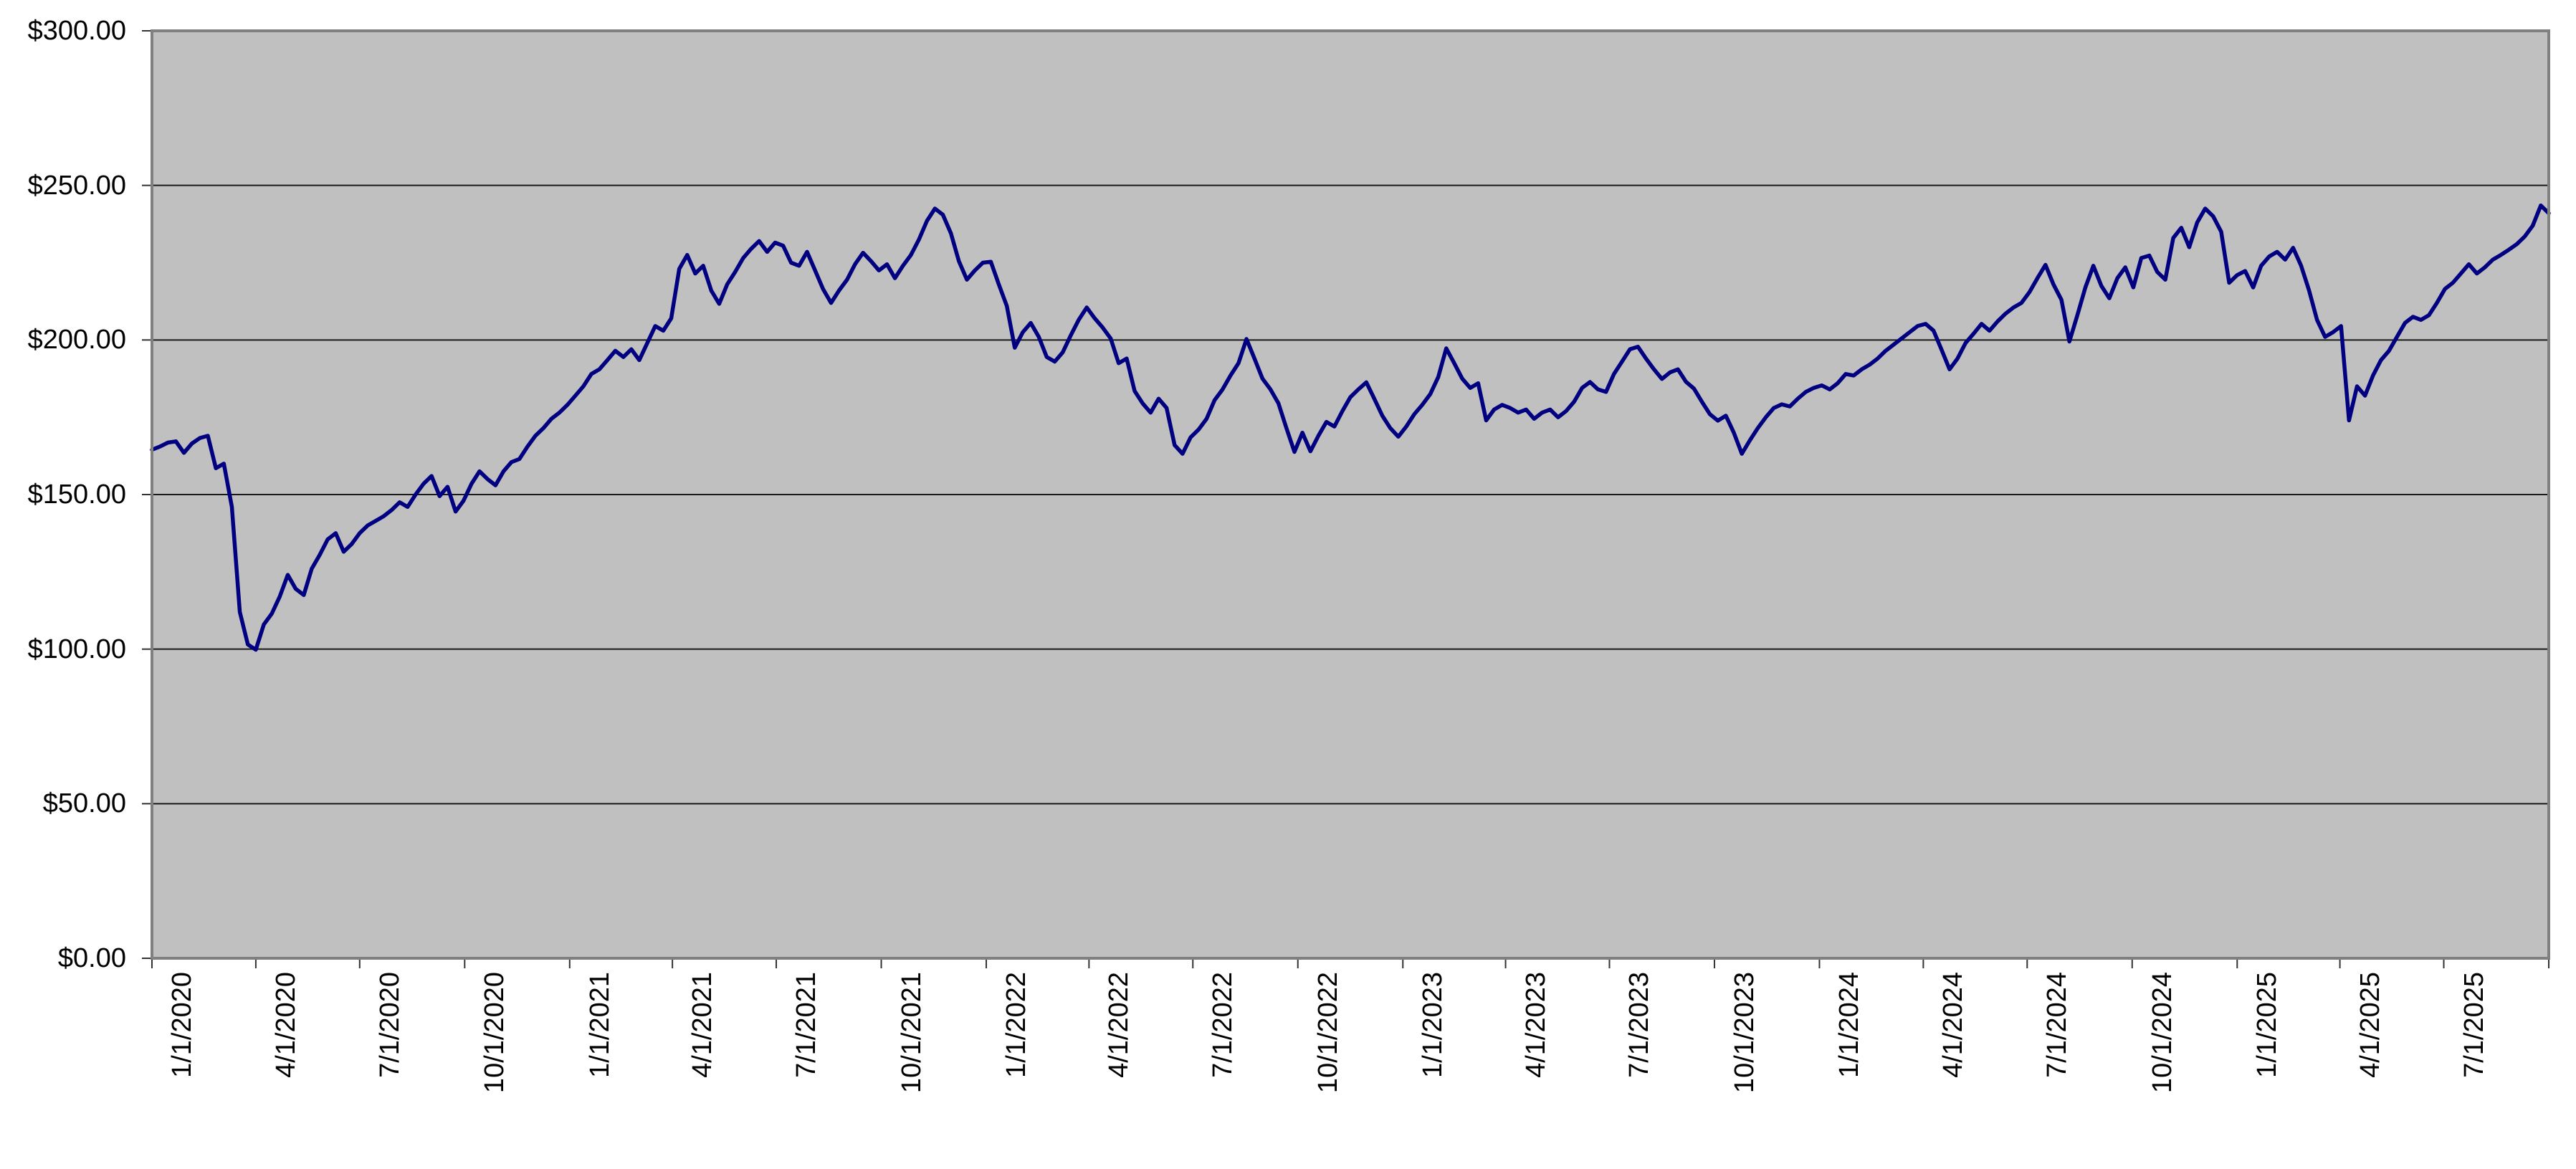 The height and width of the screenshot is (1169, 2576). What do you see at coordinates (84, 804) in the screenshot?
I see `y-axis-label: $50.00` at bounding box center [84, 804].